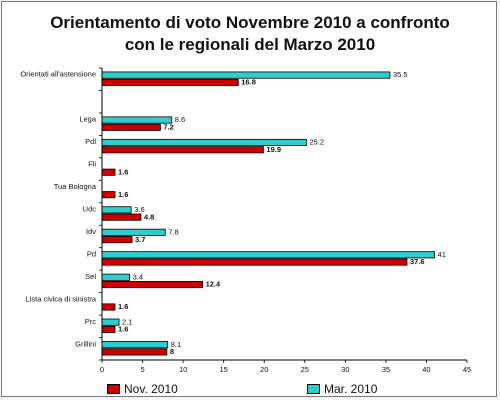 The width and height of the screenshot is (500, 400). What do you see at coordinates (250, 44) in the screenshot?
I see `chart-title-line-2: con le regionali del Marzo 2010` at bounding box center [250, 44].